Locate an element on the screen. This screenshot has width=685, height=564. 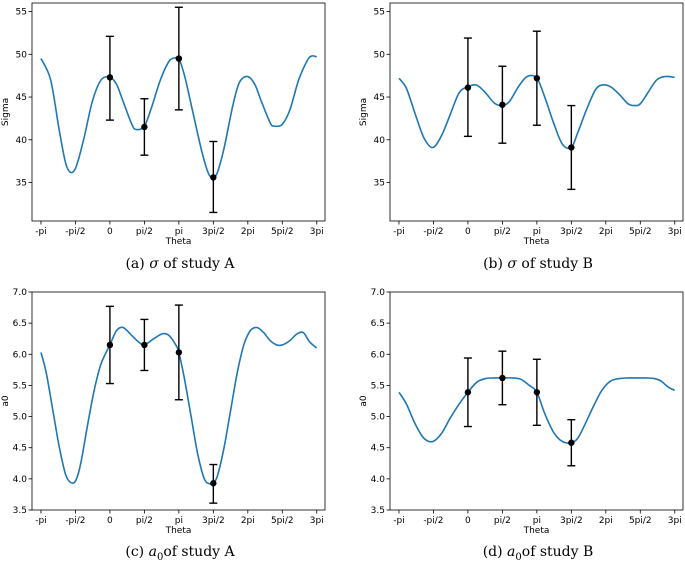
caption-label: (a) is located at coordinates (137, 264).